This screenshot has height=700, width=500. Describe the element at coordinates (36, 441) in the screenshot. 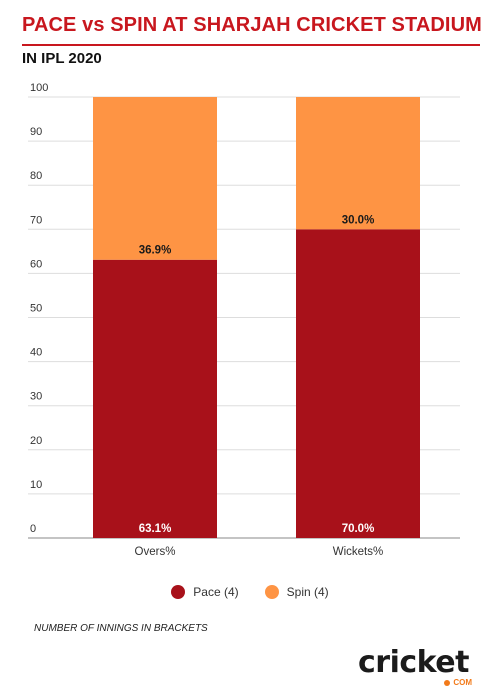

I see `y-tick-label-20: 20` at that location.